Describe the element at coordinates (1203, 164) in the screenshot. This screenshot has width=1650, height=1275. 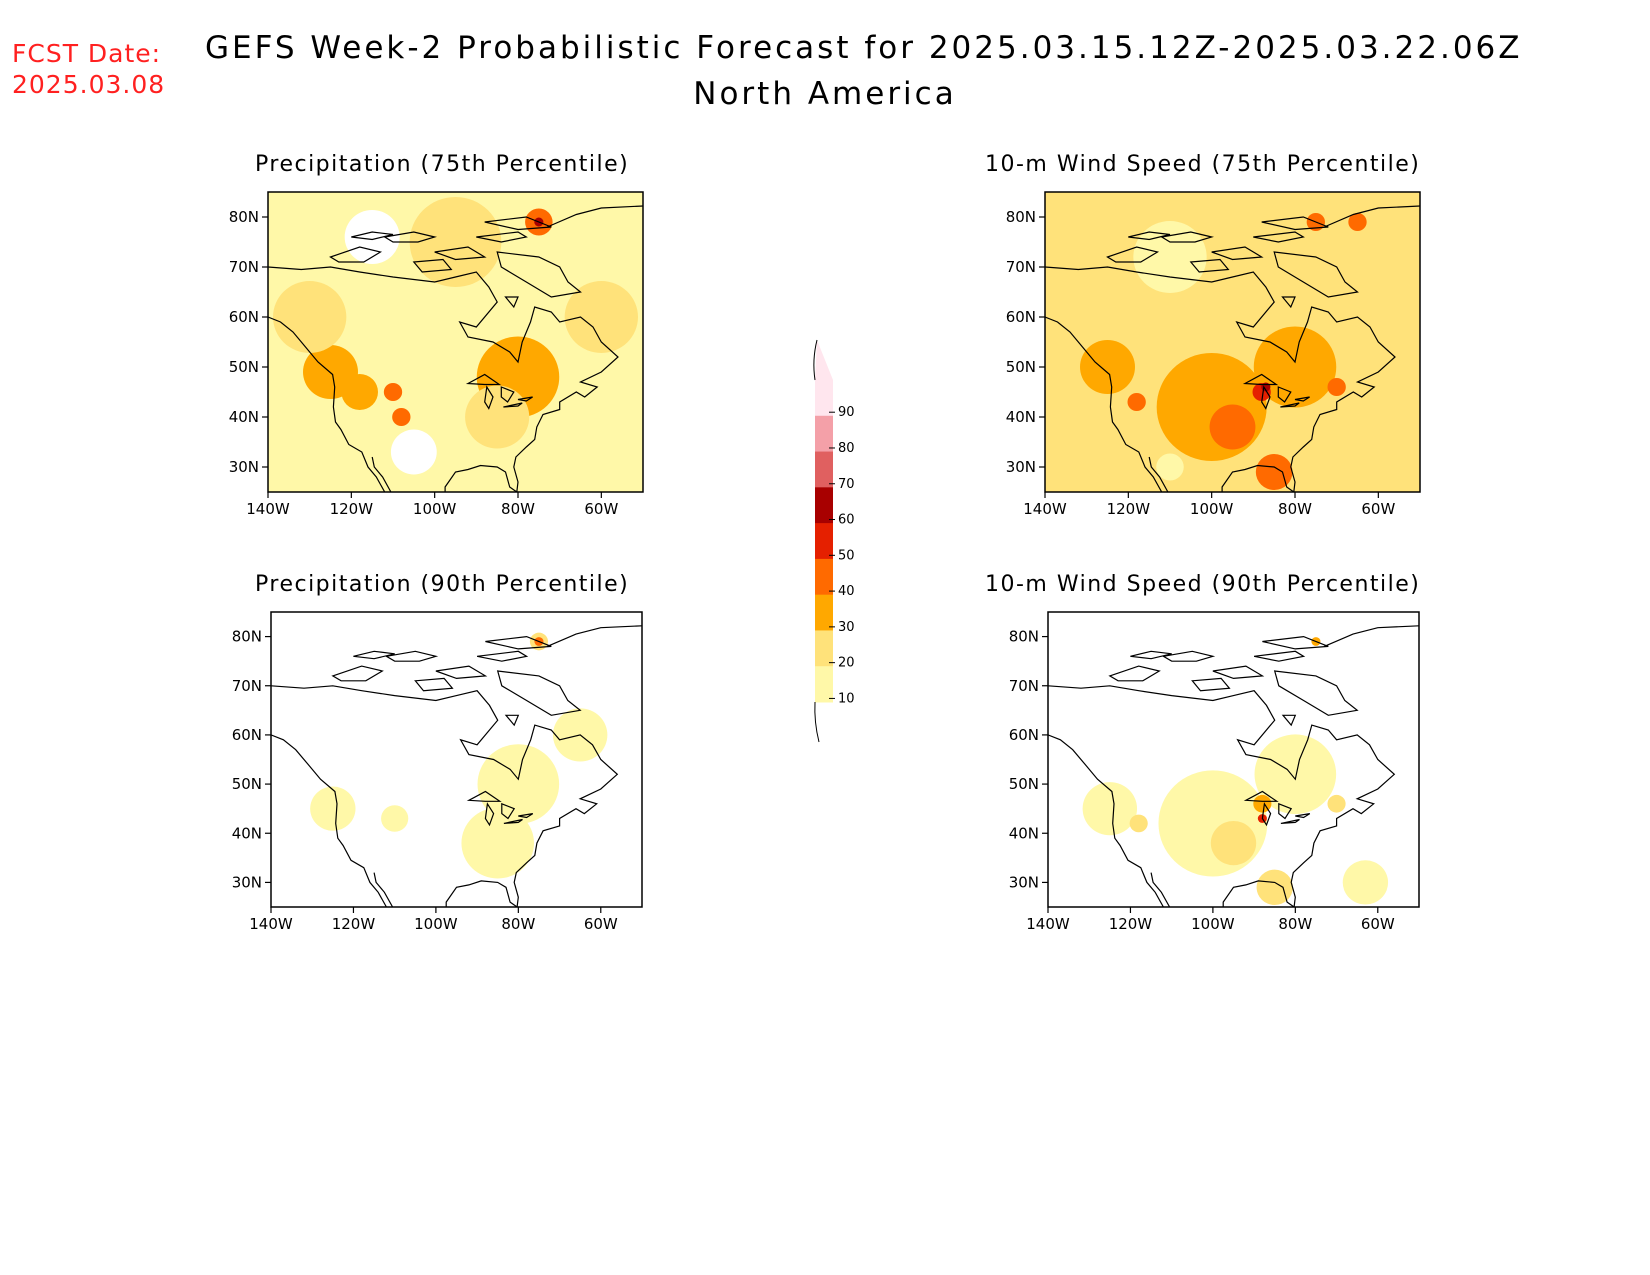
I see `panel-title-wind75: 10-m Wind Speed (75th Percentile)` at that location.